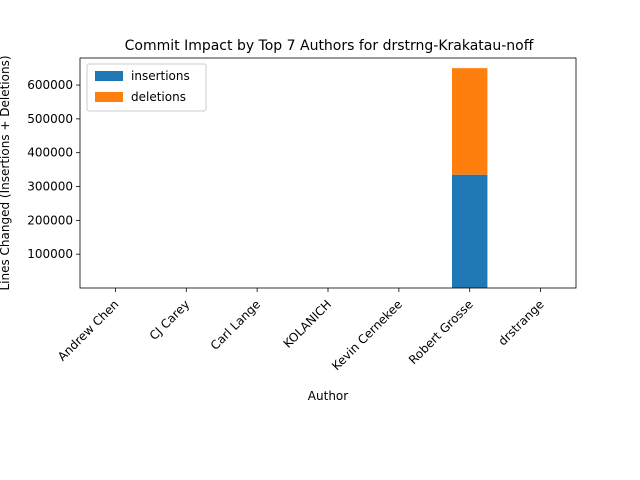 This screenshot has width=640, height=480. Describe the element at coordinates (160, 76) in the screenshot. I see `legend-label-insertions: insertions` at that location.